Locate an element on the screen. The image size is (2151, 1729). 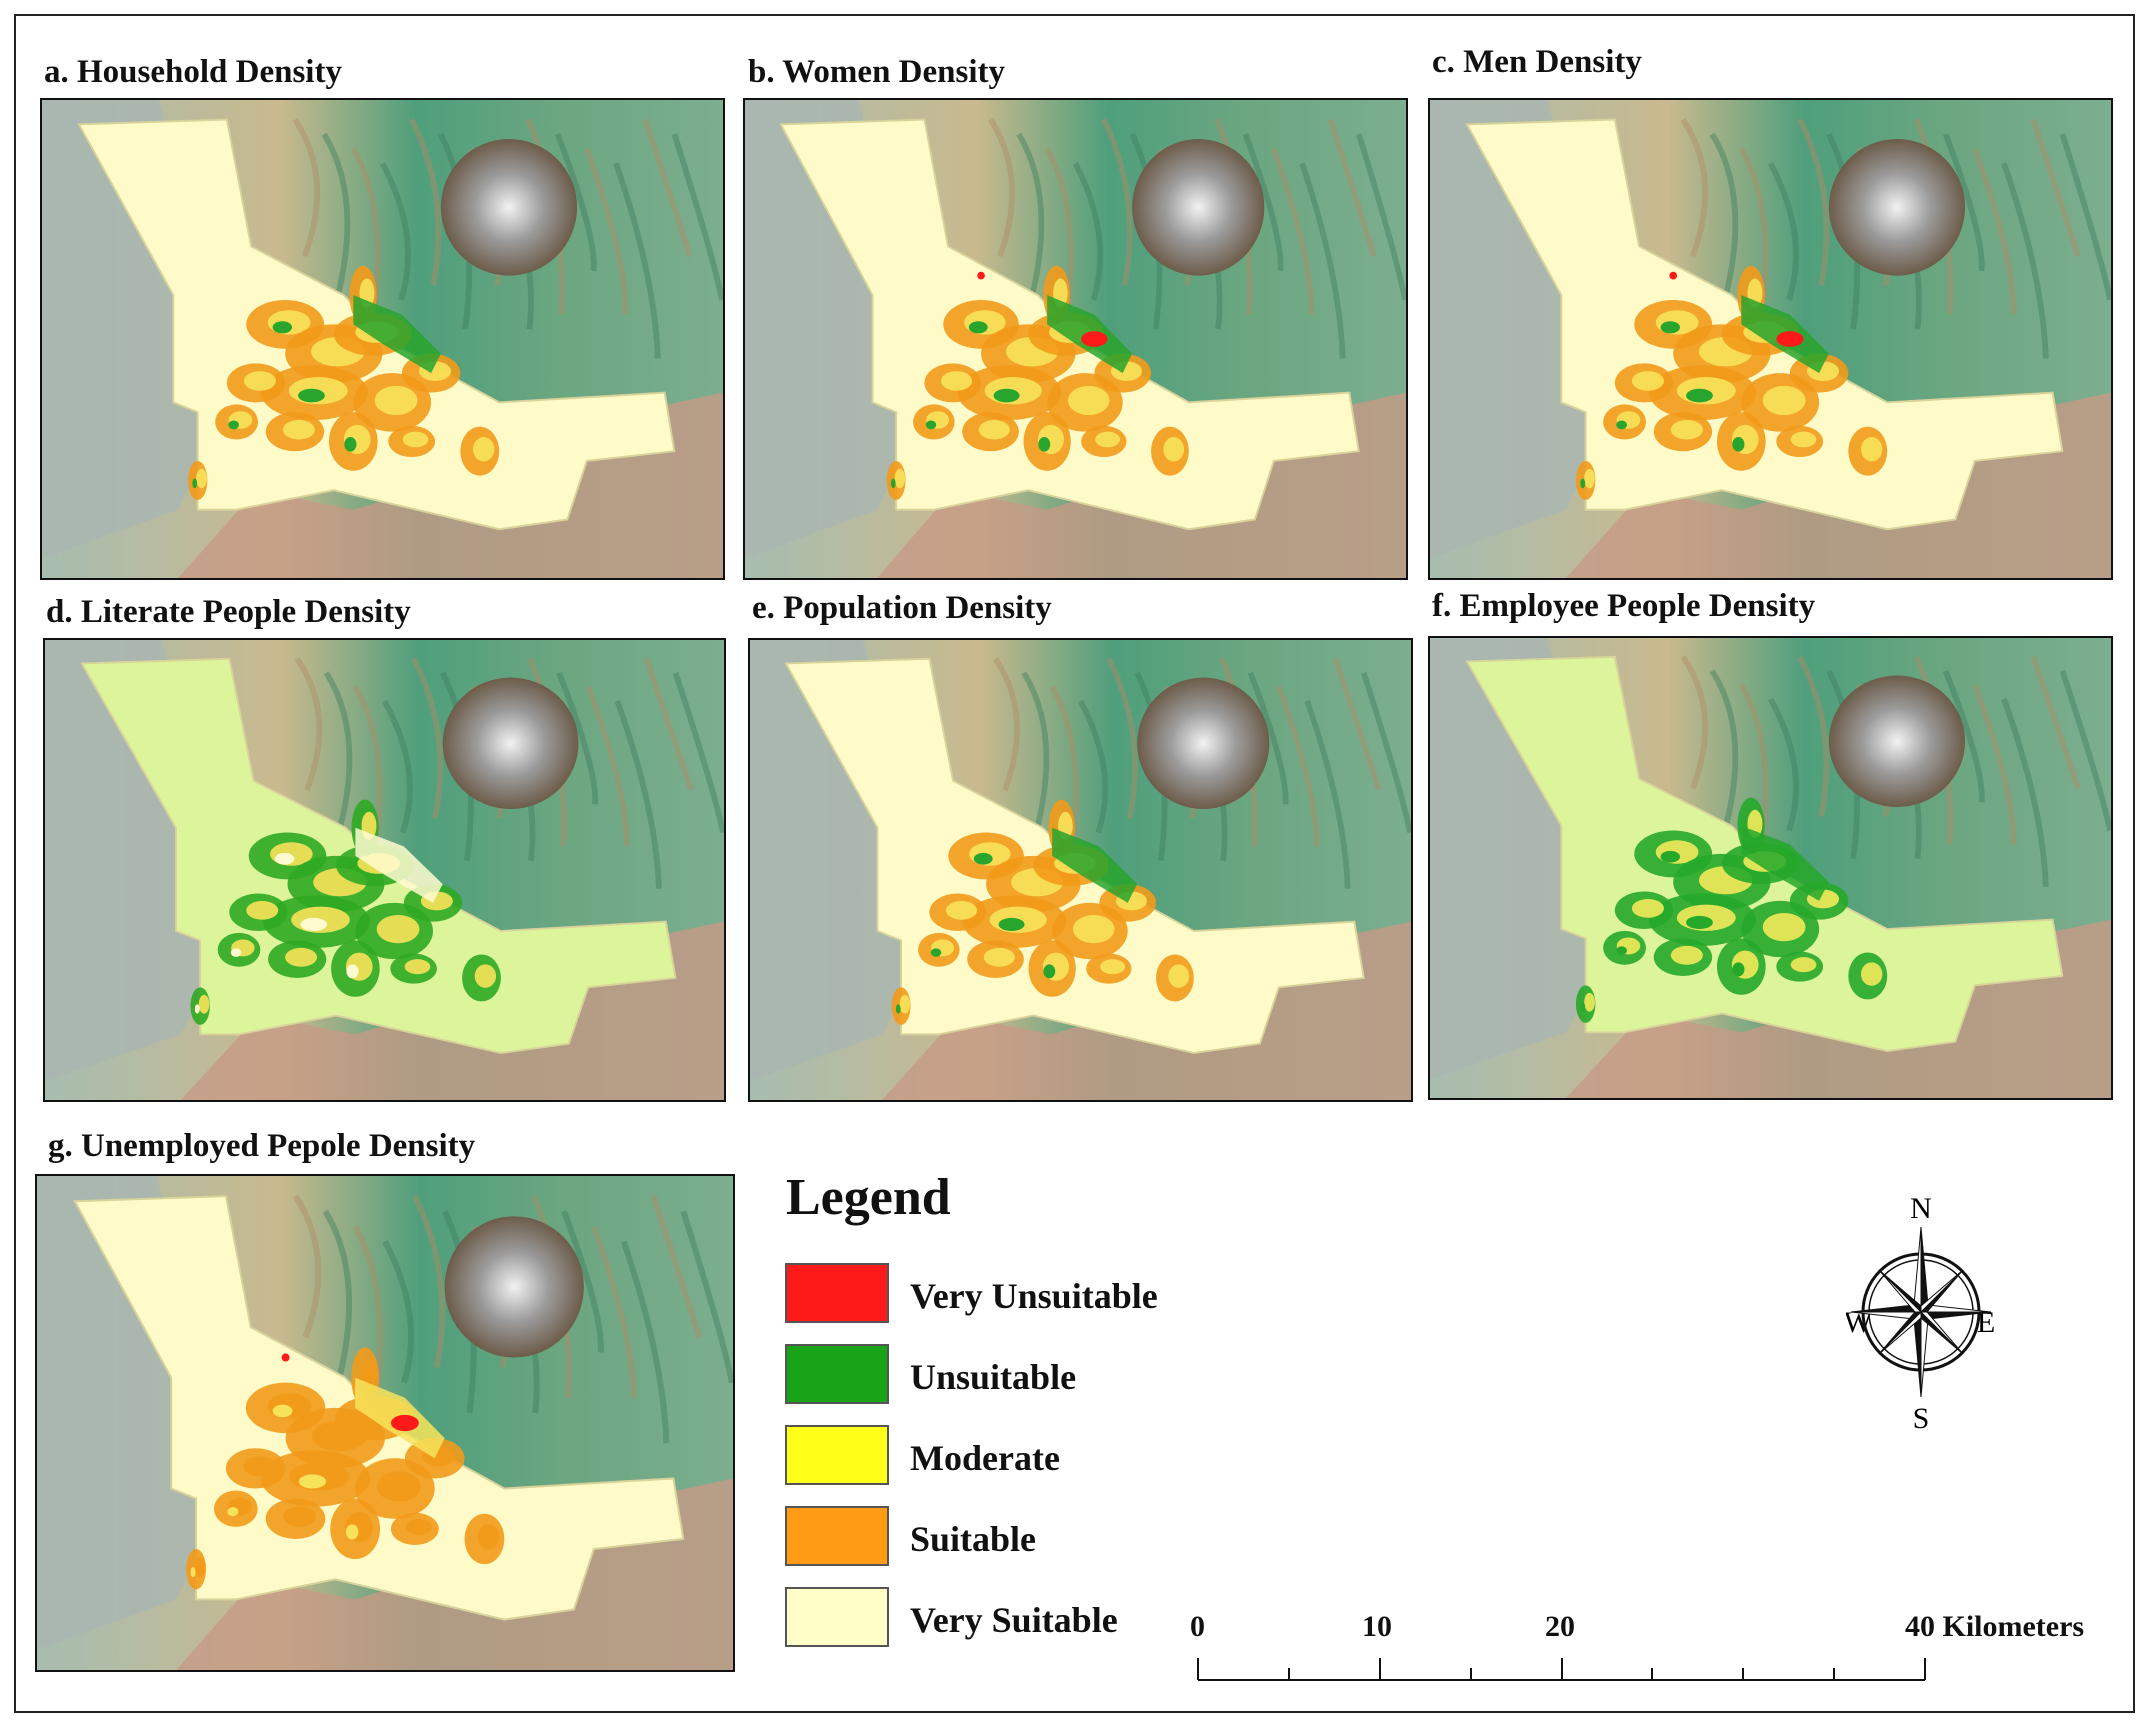
scale-bar is located at coordinates (1561, 1669).